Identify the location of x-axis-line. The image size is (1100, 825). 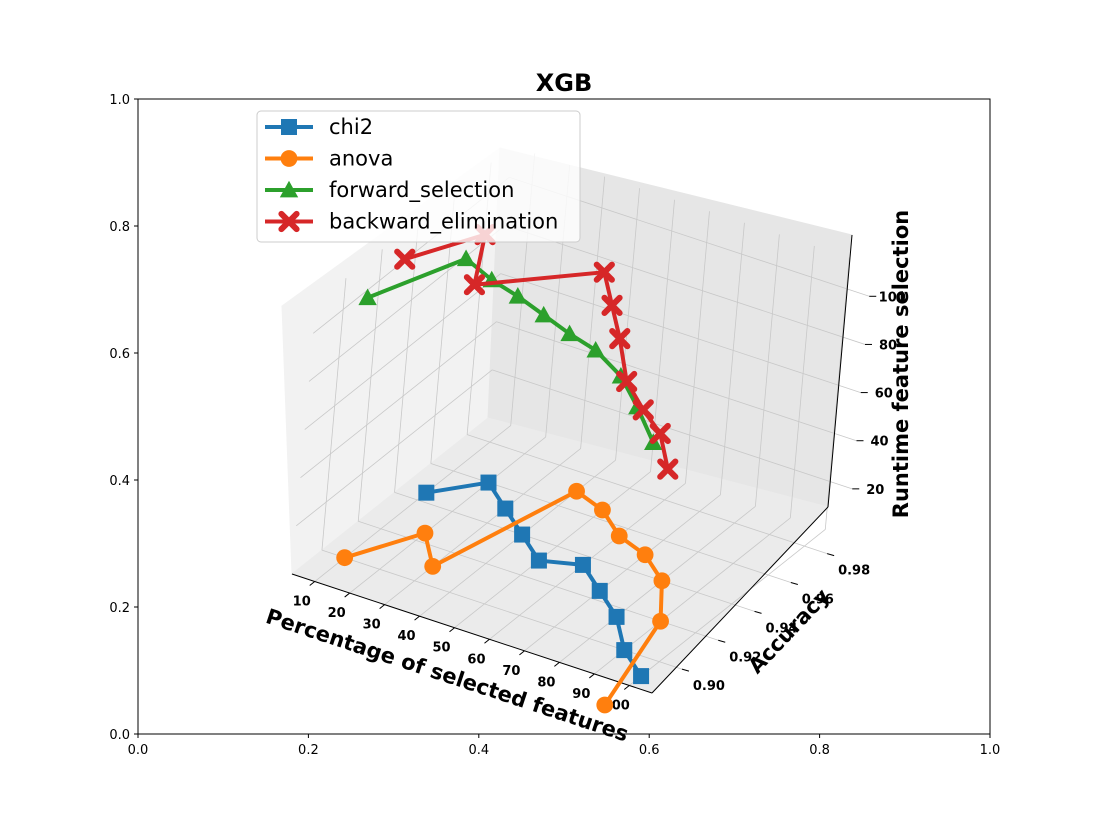
(472, 633).